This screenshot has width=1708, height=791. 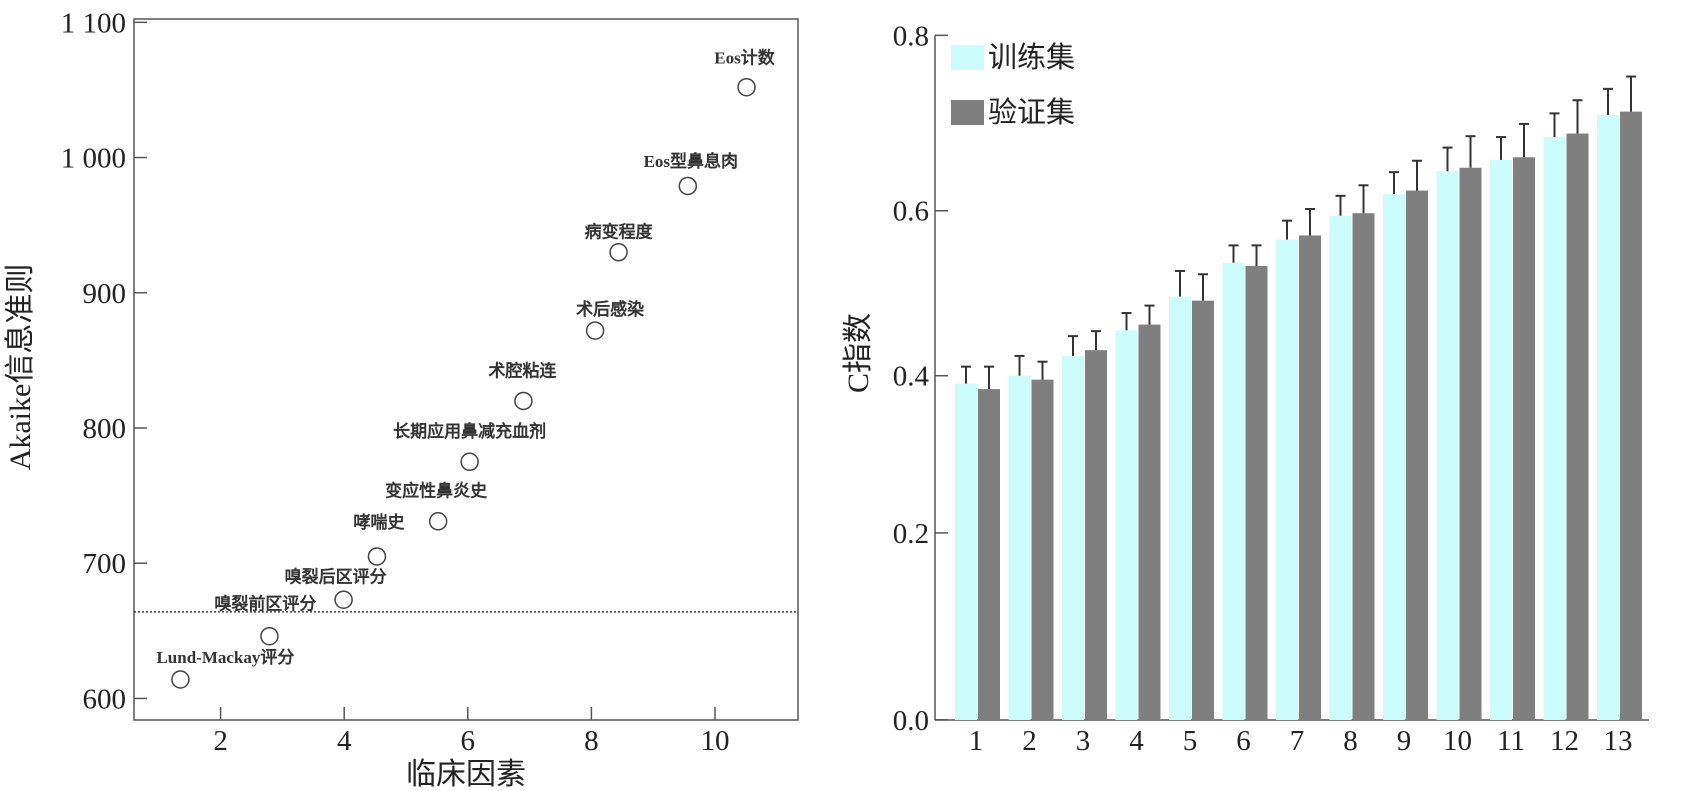 What do you see at coordinates (1350, 741) in the screenshot?
I see `right-x-tick-label: 8` at bounding box center [1350, 741].